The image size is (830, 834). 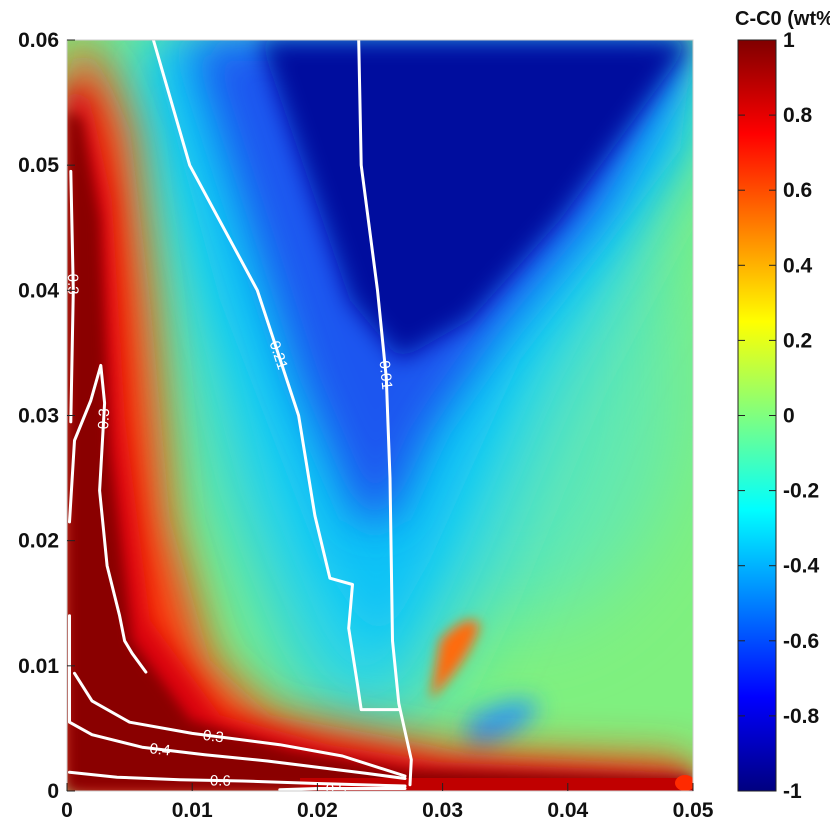 I want to click on colorbar-tick-label: -1, so click(x=792, y=791).